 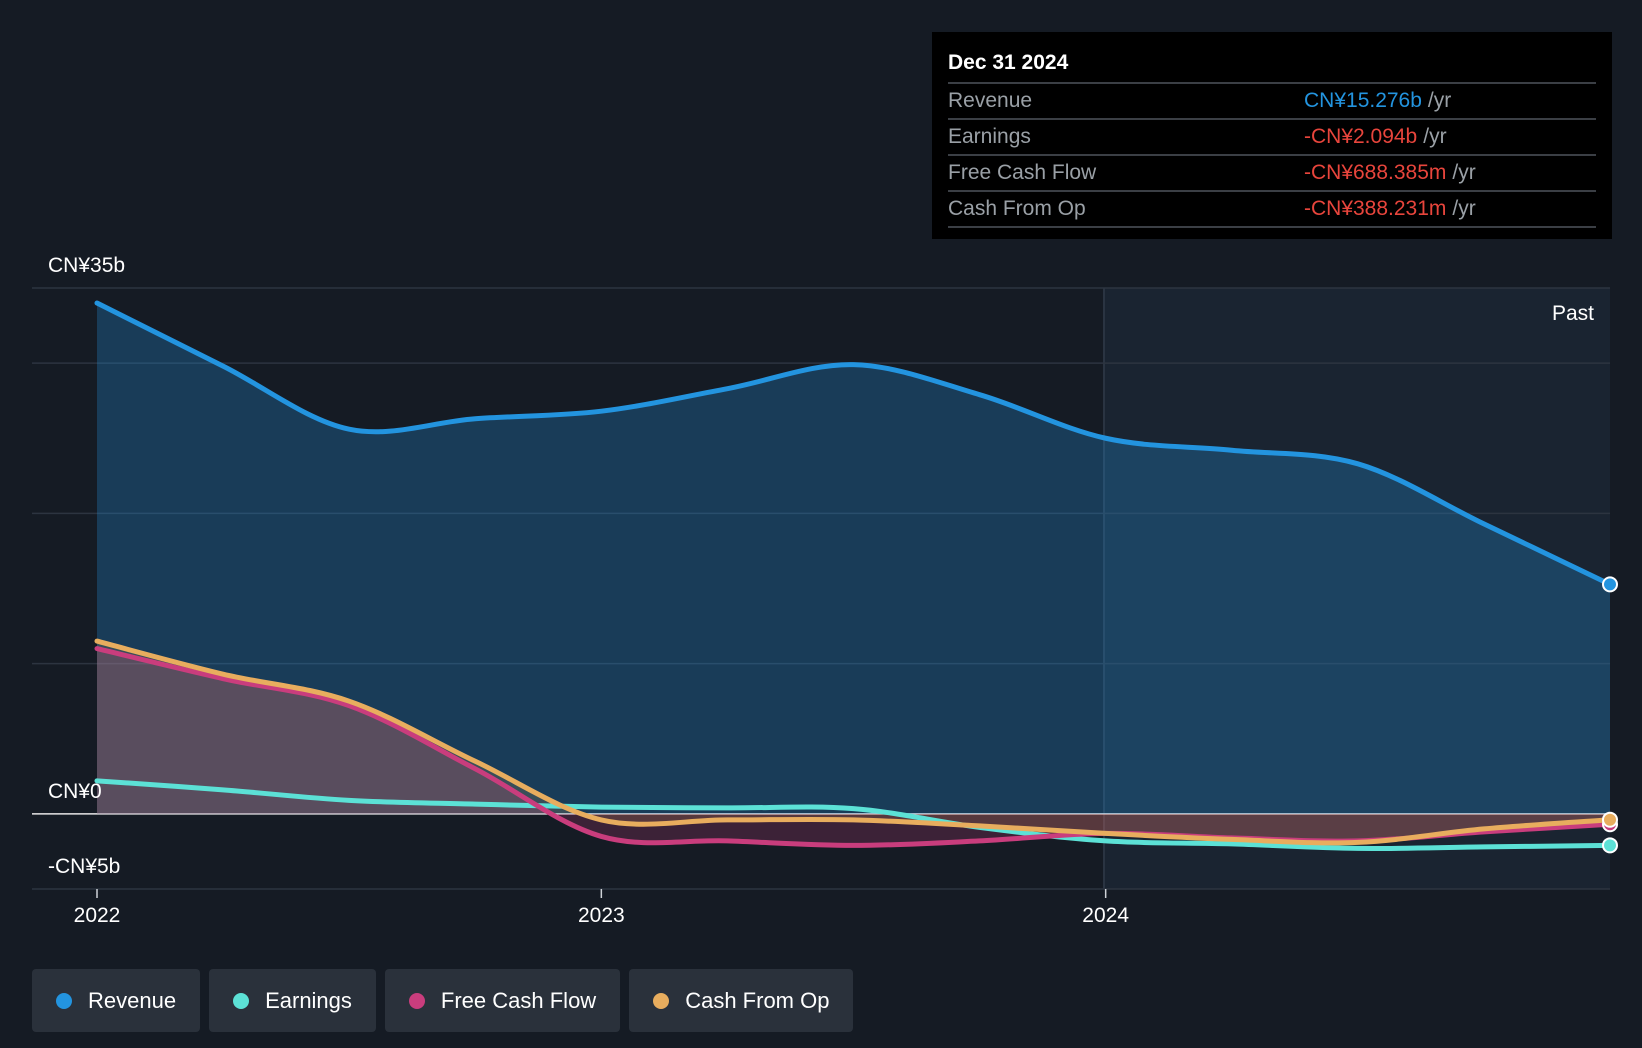 I want to click on past-label: Past, so click(x=1573, y=313).